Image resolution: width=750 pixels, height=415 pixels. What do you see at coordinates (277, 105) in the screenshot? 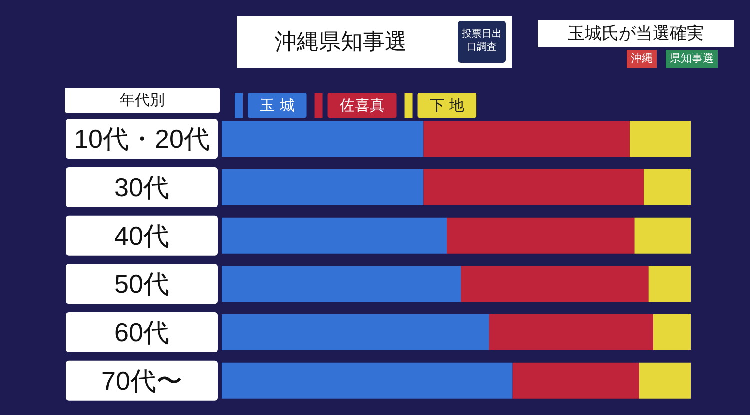
I see `legend-label: 玉 城` at bounding box center [277, 105].